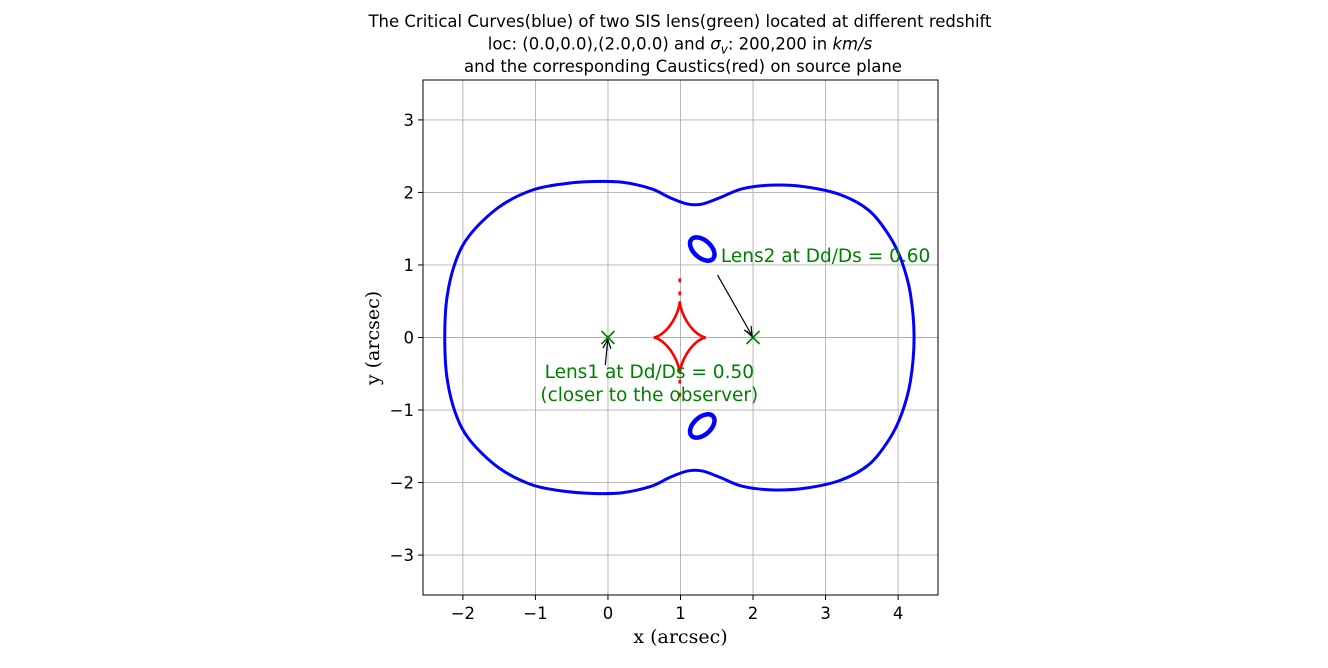 The image size is (1328, 668). What do you see at coordinates (680, 613) in the screenshot?
I see `x-tick-label: 1` at bounding box center [680, 613].